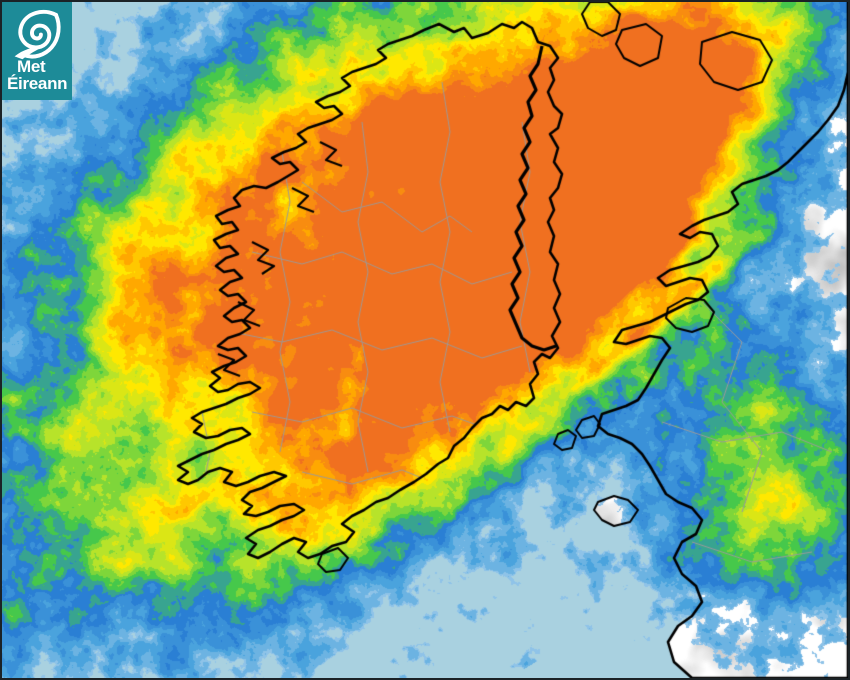  What do you see at coordinates (37, 84) in the screenshot?
I see `logo-line-2: Éireann` at bounding box center [37, 84].